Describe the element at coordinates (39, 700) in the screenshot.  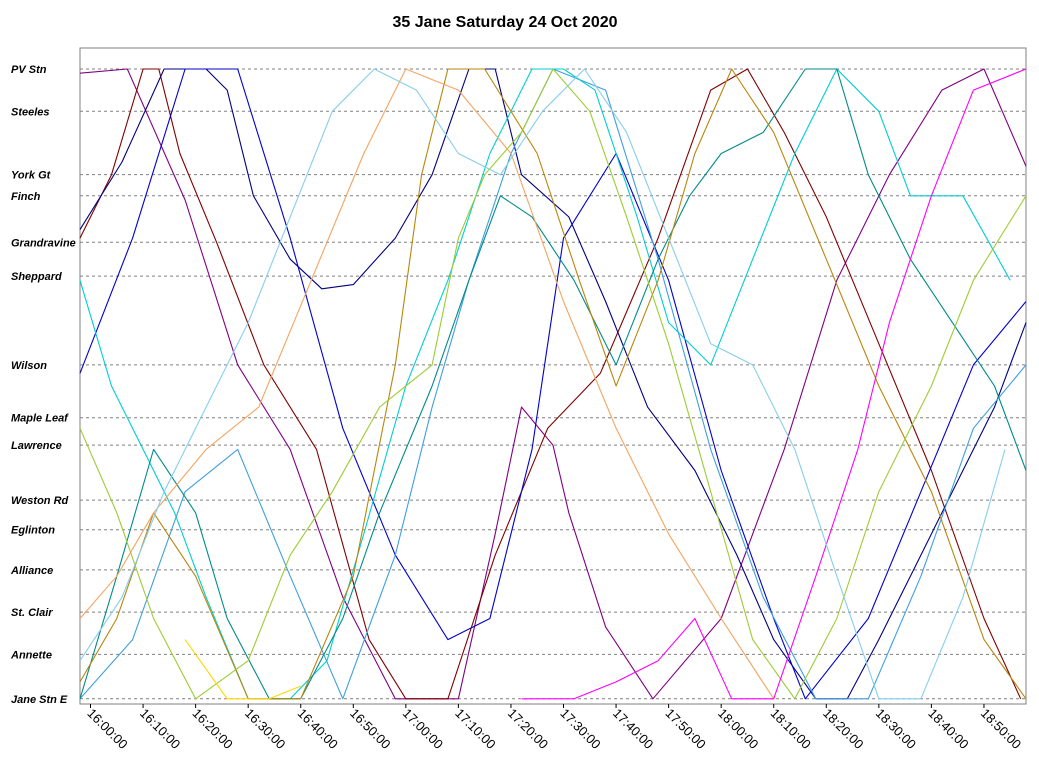
I see `y-tick-label: Jane Stn E` at that location.